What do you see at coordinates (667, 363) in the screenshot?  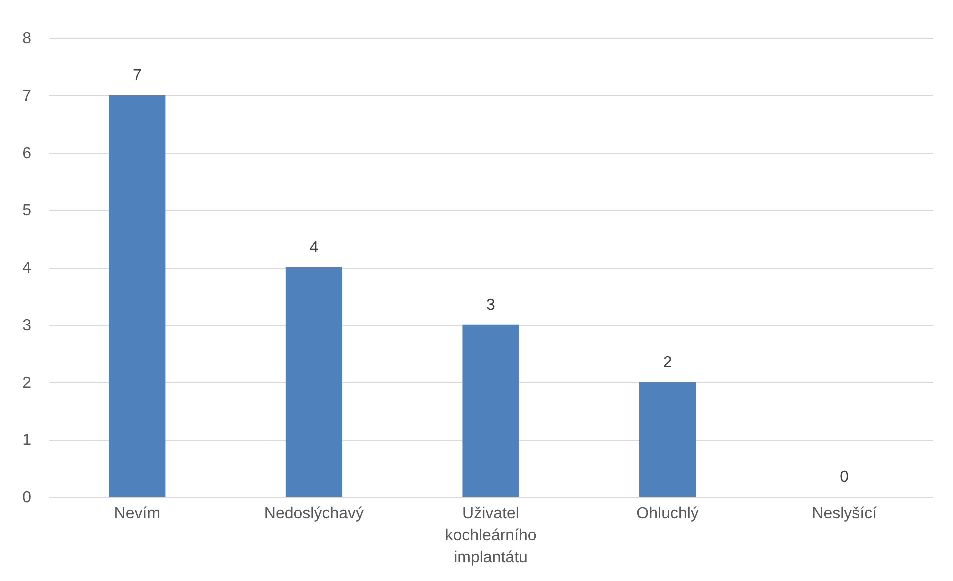 I see `data-label: 2` at bounding box center [667, 363].